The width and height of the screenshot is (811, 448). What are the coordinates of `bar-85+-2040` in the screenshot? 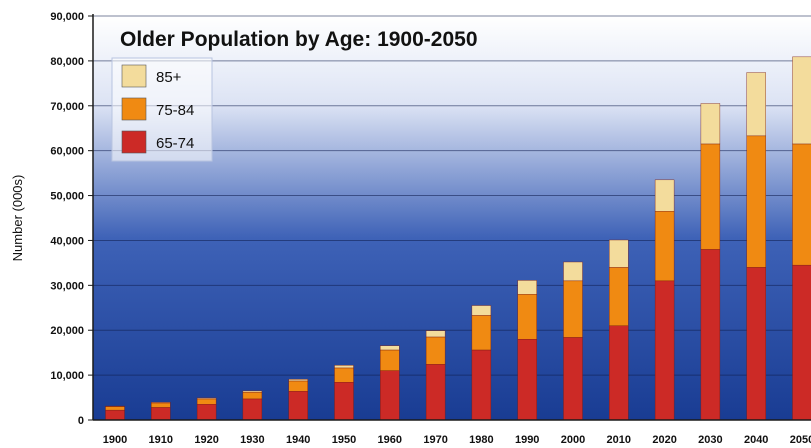 It's located at (756, 104).